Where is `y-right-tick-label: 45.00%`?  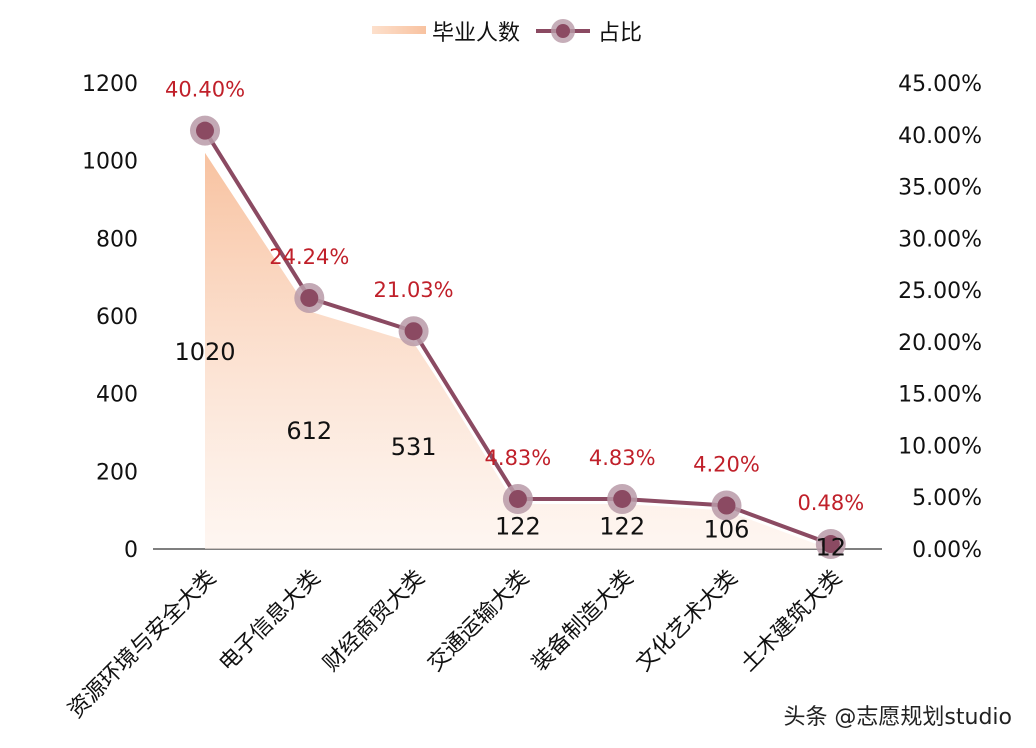
y-right-tick-label: 45.00% is located at coordinates (940, 84).